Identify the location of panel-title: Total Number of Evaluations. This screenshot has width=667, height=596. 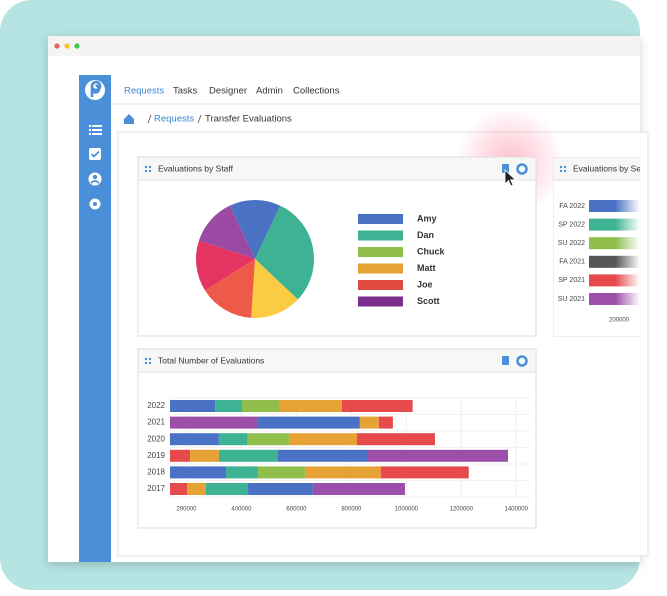
(211, 360).